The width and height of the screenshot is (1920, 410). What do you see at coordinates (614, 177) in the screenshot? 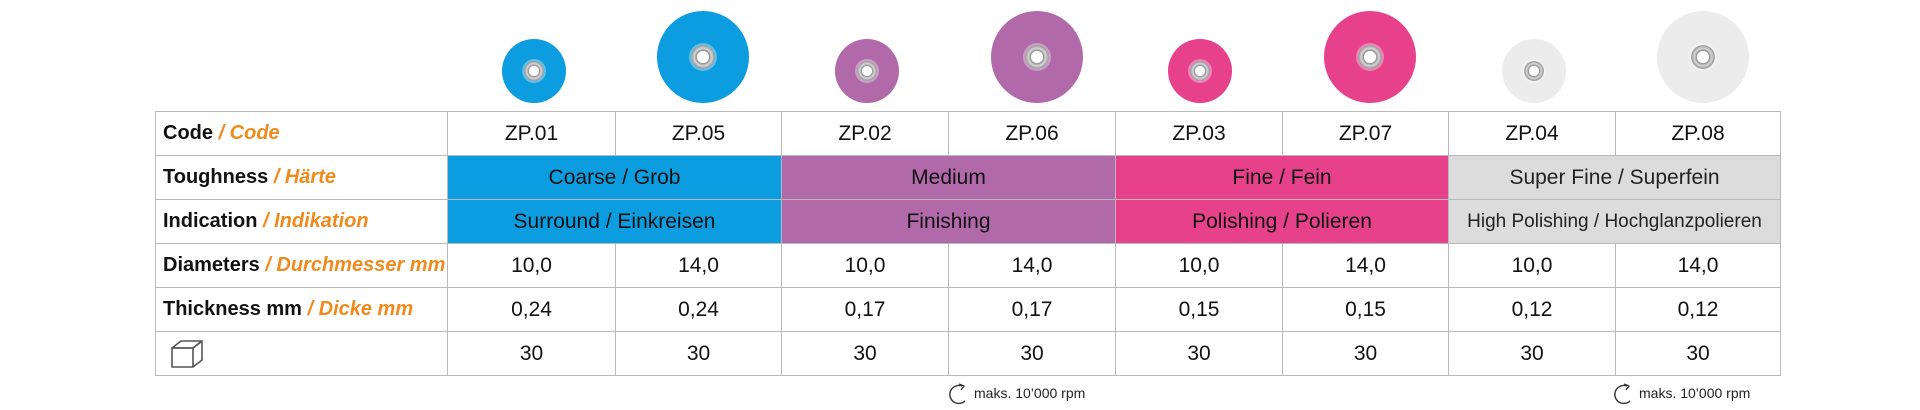
I see `toughness-cell-coarse: Coarse / Grob` at bounding box center [614, 177].